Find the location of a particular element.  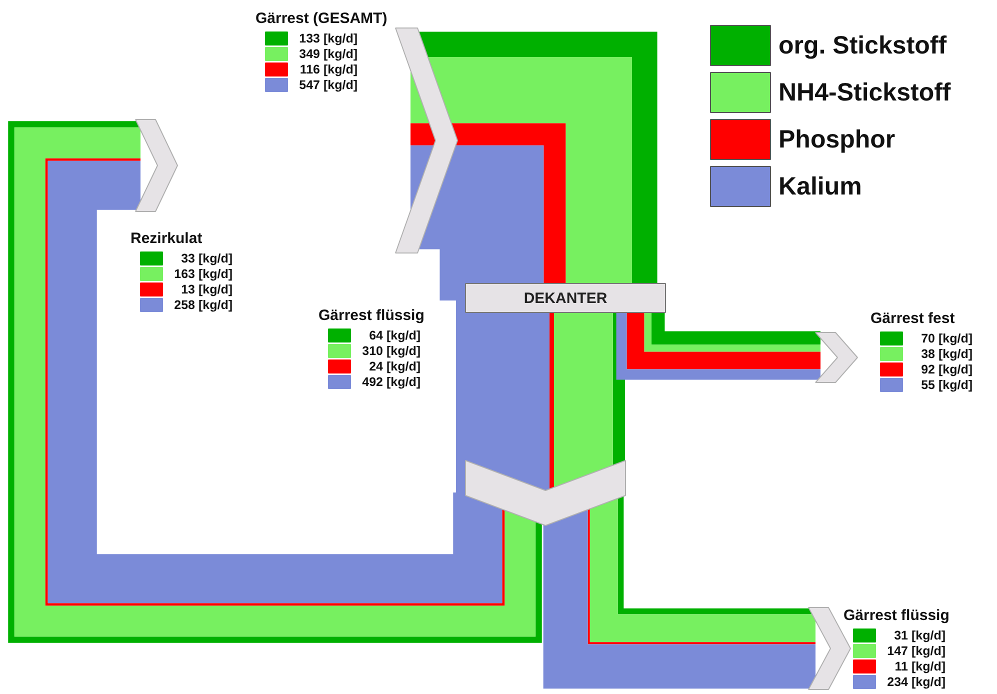

category-label: Gärrest fest is located at coordinates (912, 318).